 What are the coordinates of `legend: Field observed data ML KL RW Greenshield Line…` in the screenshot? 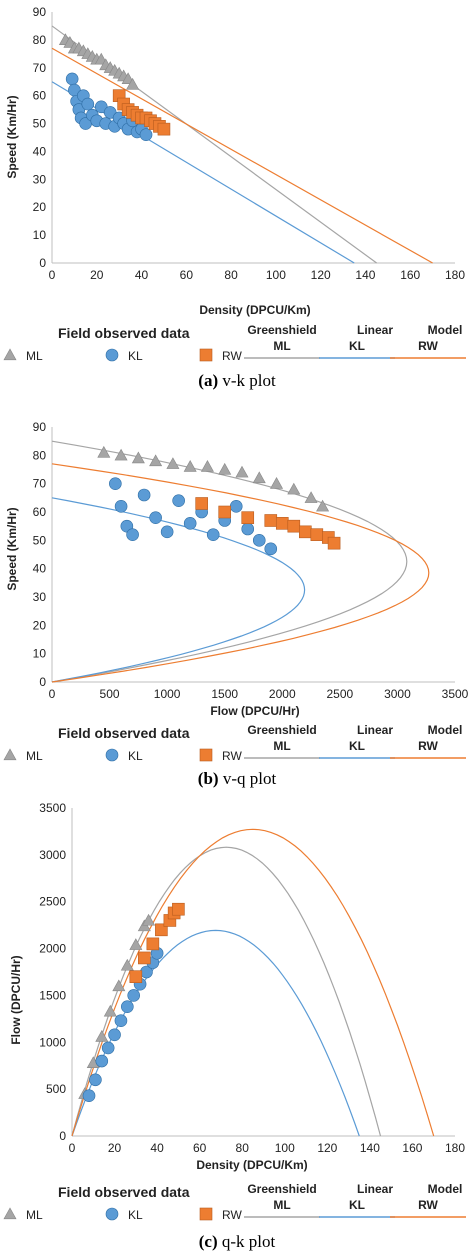 It's located at (234, 743).